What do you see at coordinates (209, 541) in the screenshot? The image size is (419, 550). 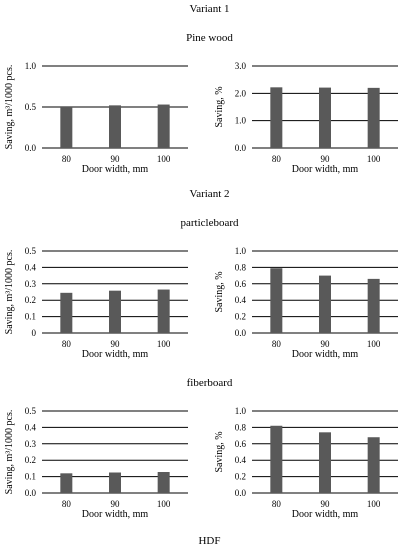 I see `heading-hdf: HDF` at bounding box center [209, 541].